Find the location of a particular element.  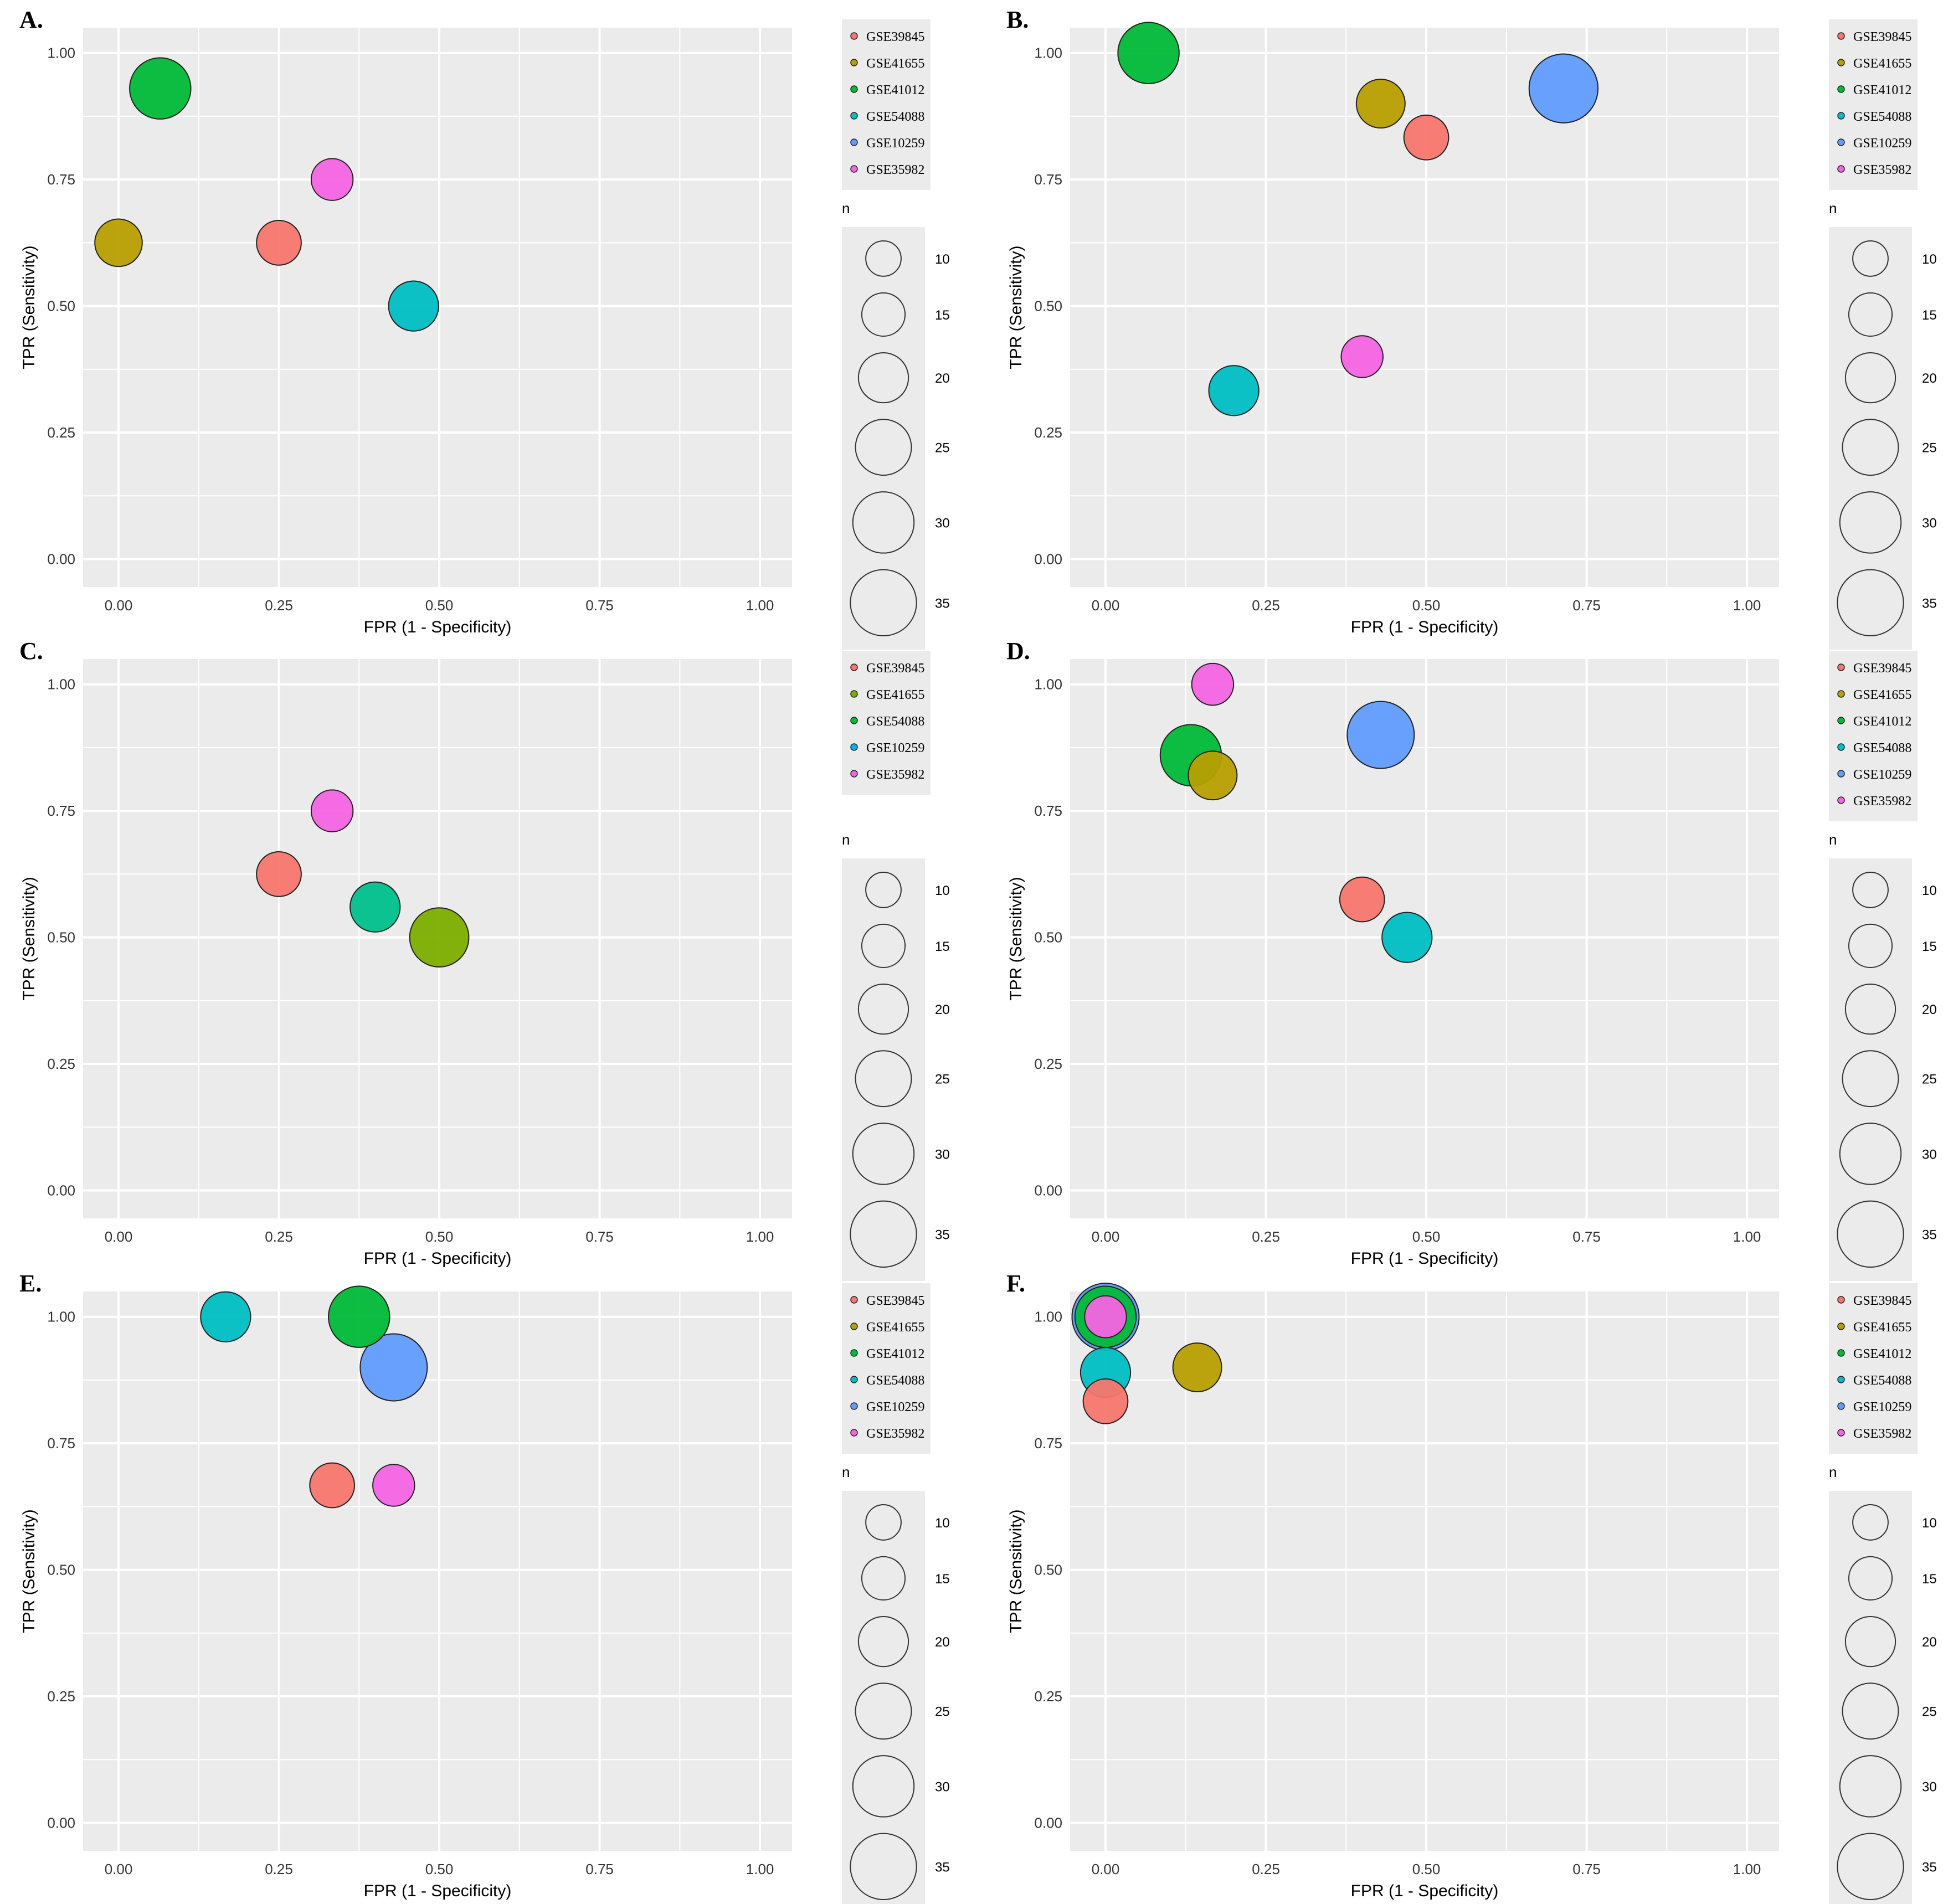

panel-letter: D. is located at coordinates (1018, 651).